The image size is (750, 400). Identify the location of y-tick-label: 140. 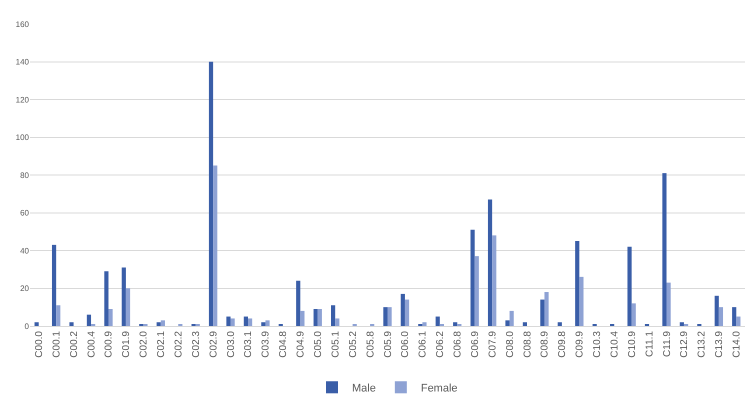
(23, 62).